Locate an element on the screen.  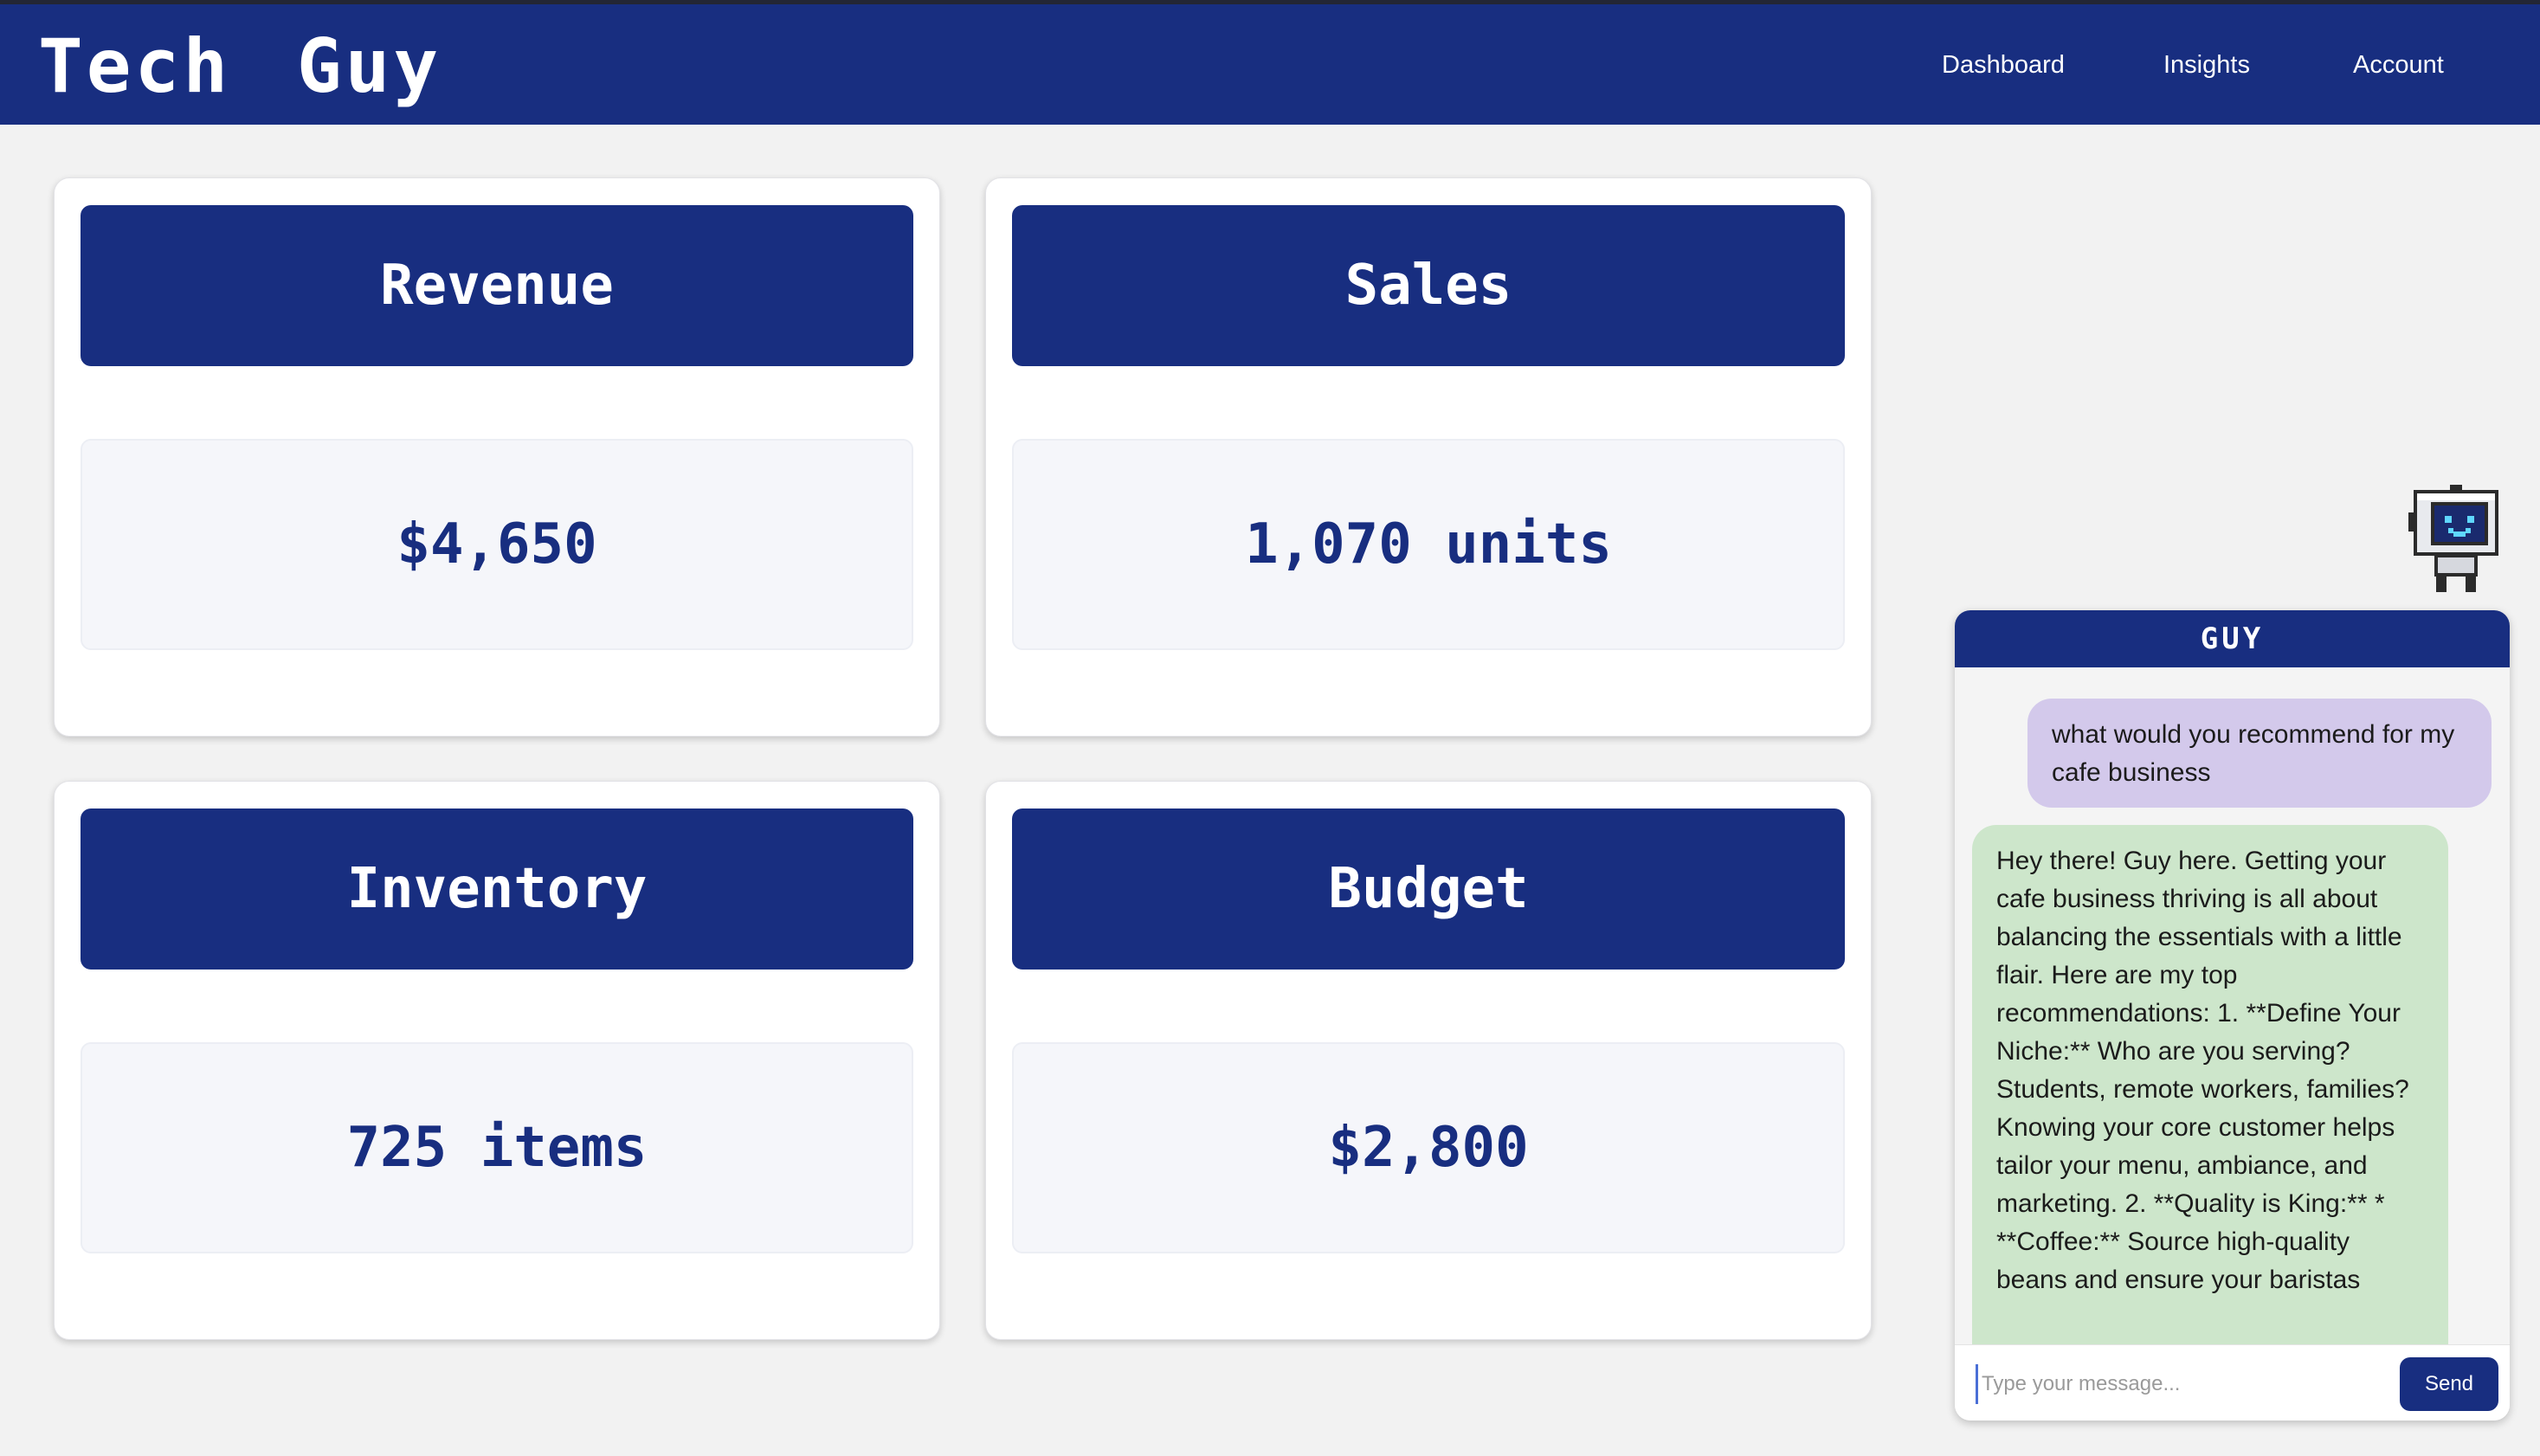
sales-card: Sales 1,070 units is located at coordinates (1428, 457).